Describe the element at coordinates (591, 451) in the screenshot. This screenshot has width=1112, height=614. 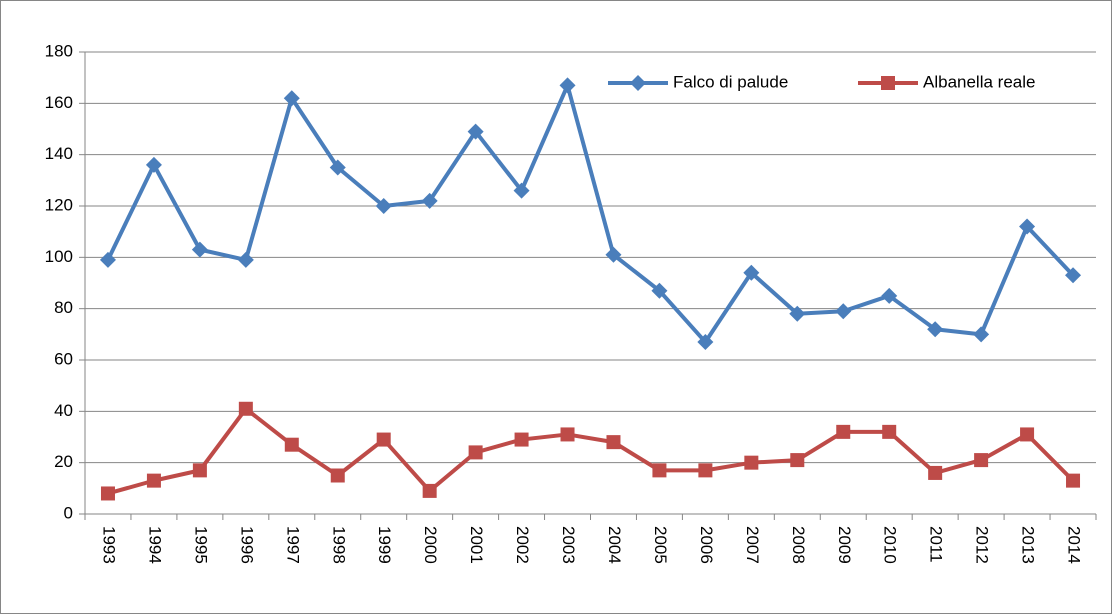
I see `series-line` at that location.